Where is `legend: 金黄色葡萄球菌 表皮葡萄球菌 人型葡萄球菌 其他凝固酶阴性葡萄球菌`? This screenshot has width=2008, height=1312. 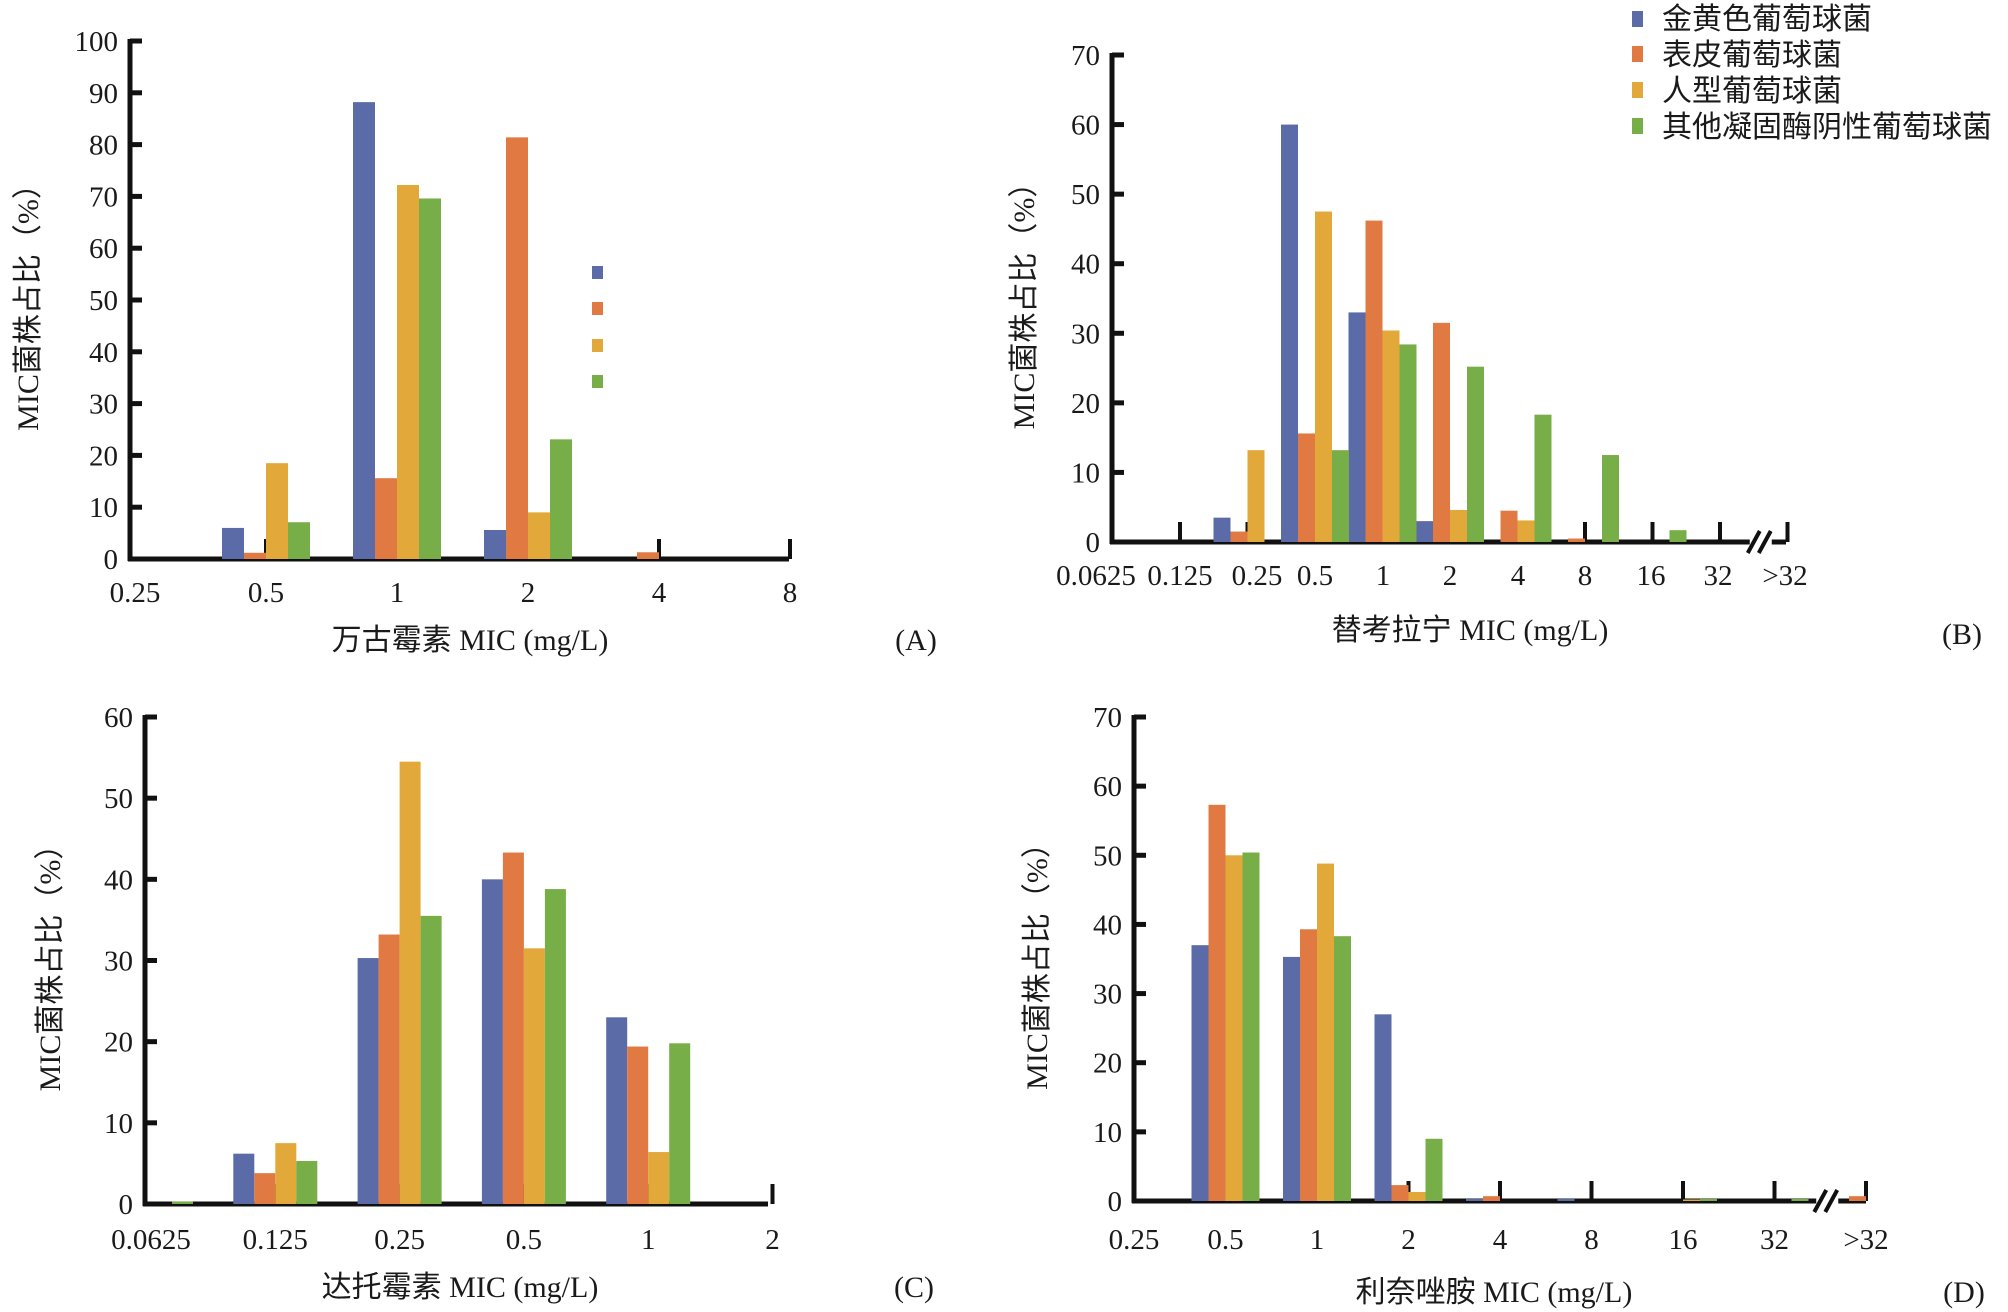
legend: 金黄色葡萄球菌 表皮葡萄球菌 人型葡萄球菌 其他凝固酶阴性葡萄球菌 is located at coordinates (1812, 73).